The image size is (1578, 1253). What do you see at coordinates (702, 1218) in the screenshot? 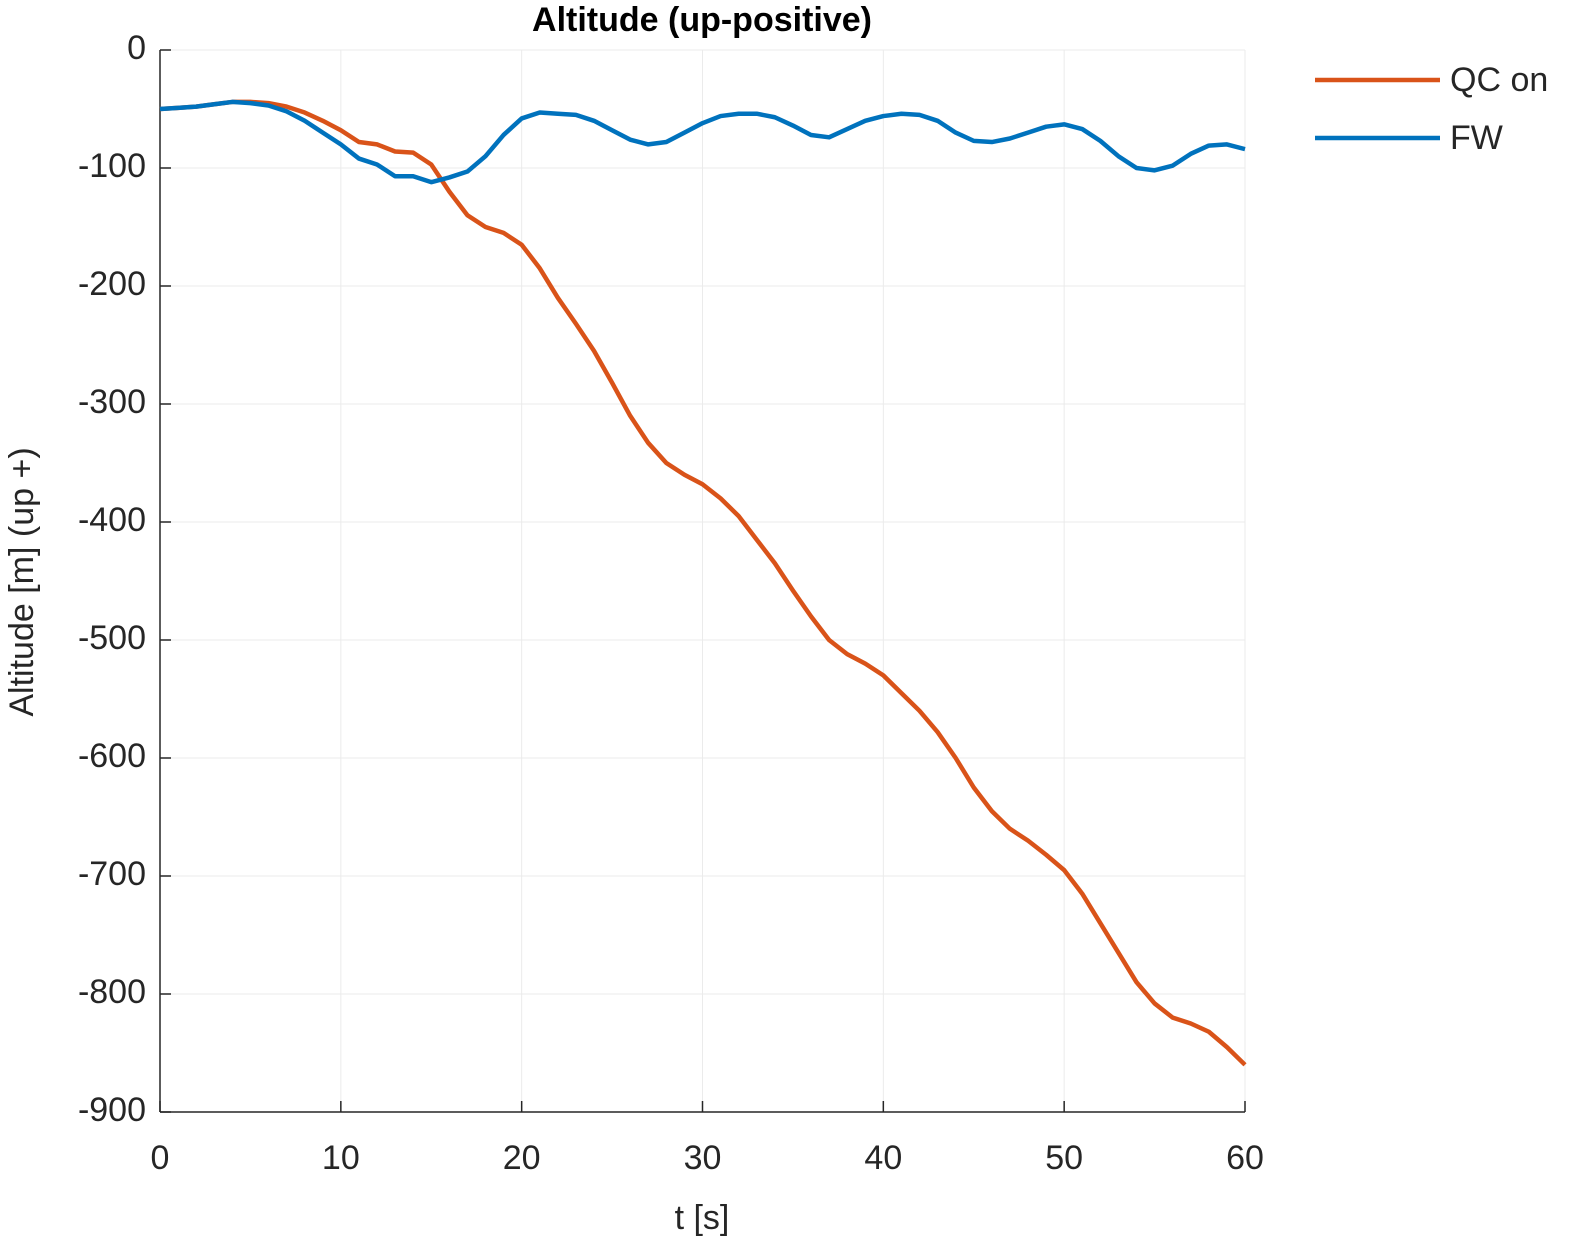
I see `x-axis-label: t [s]` at bounding box center [702, 1218].